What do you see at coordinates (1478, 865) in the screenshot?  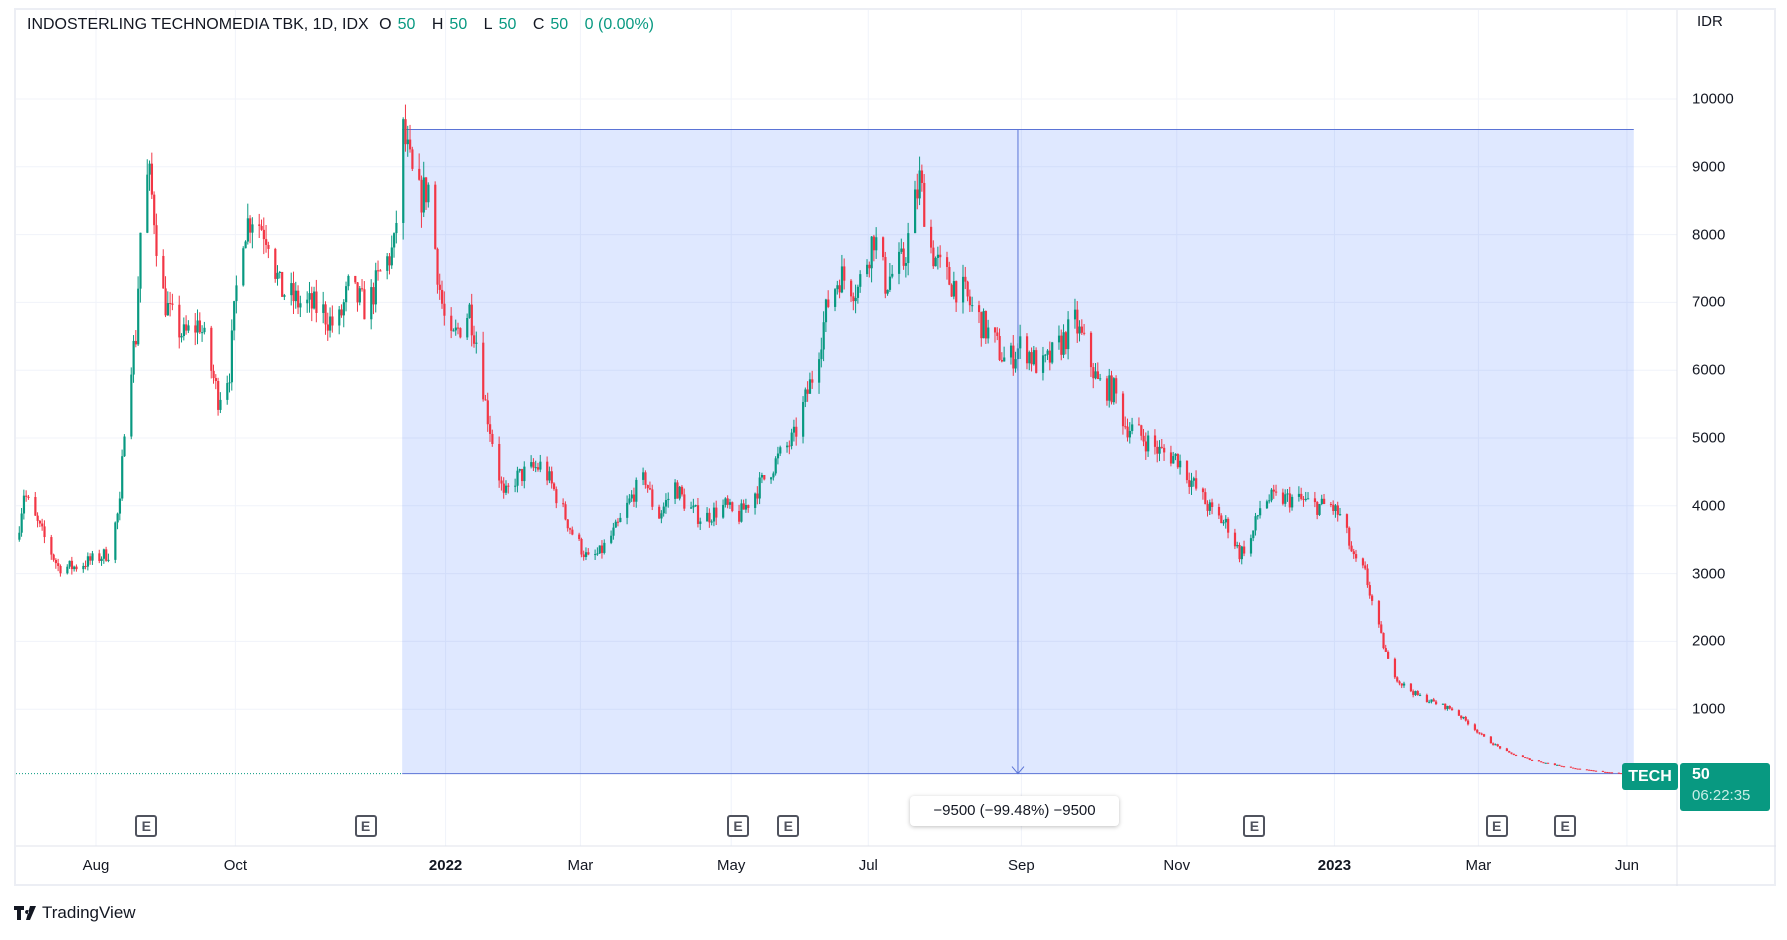 I see `x-tick-label: Mar` at bounding box center [1478, 865].